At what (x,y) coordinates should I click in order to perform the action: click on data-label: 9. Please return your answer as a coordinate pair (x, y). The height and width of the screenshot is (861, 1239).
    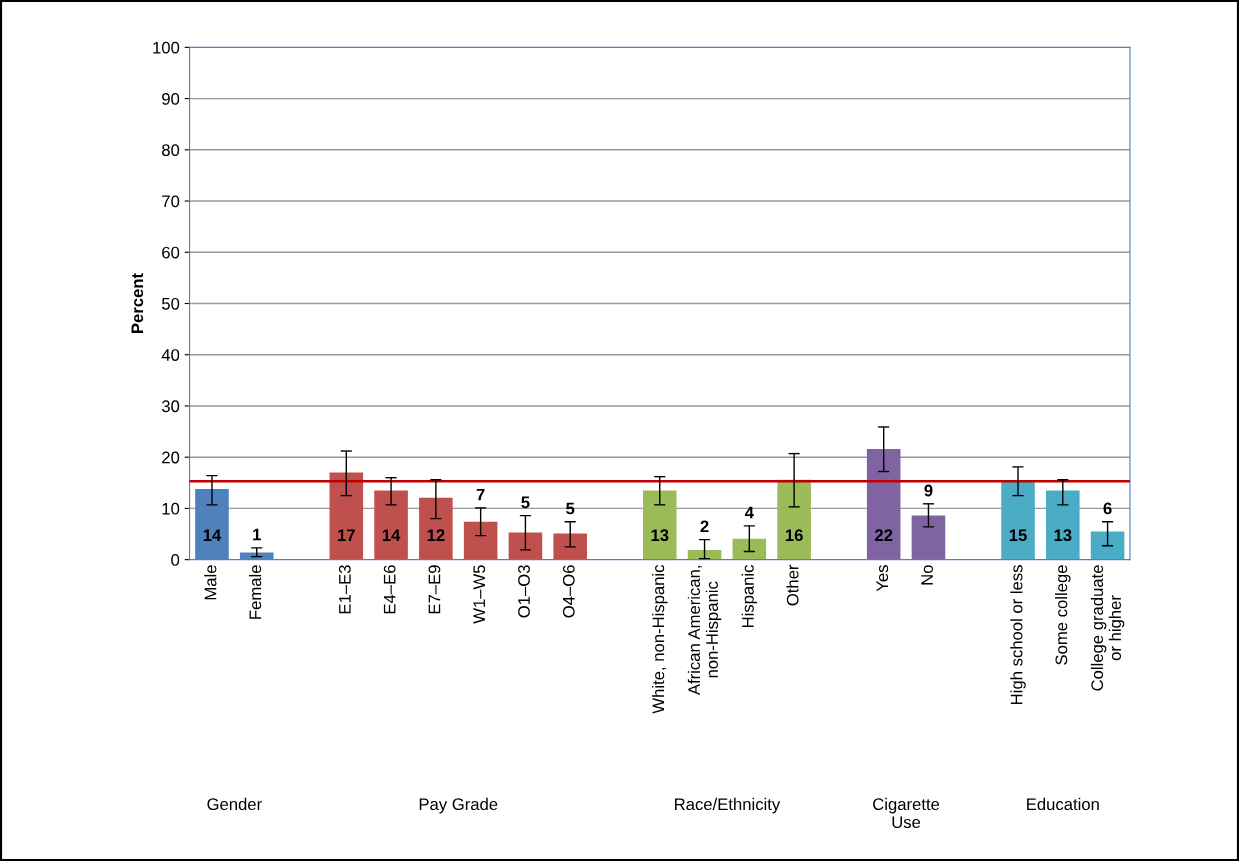
    Looking at the image, I should click on (928, 490).